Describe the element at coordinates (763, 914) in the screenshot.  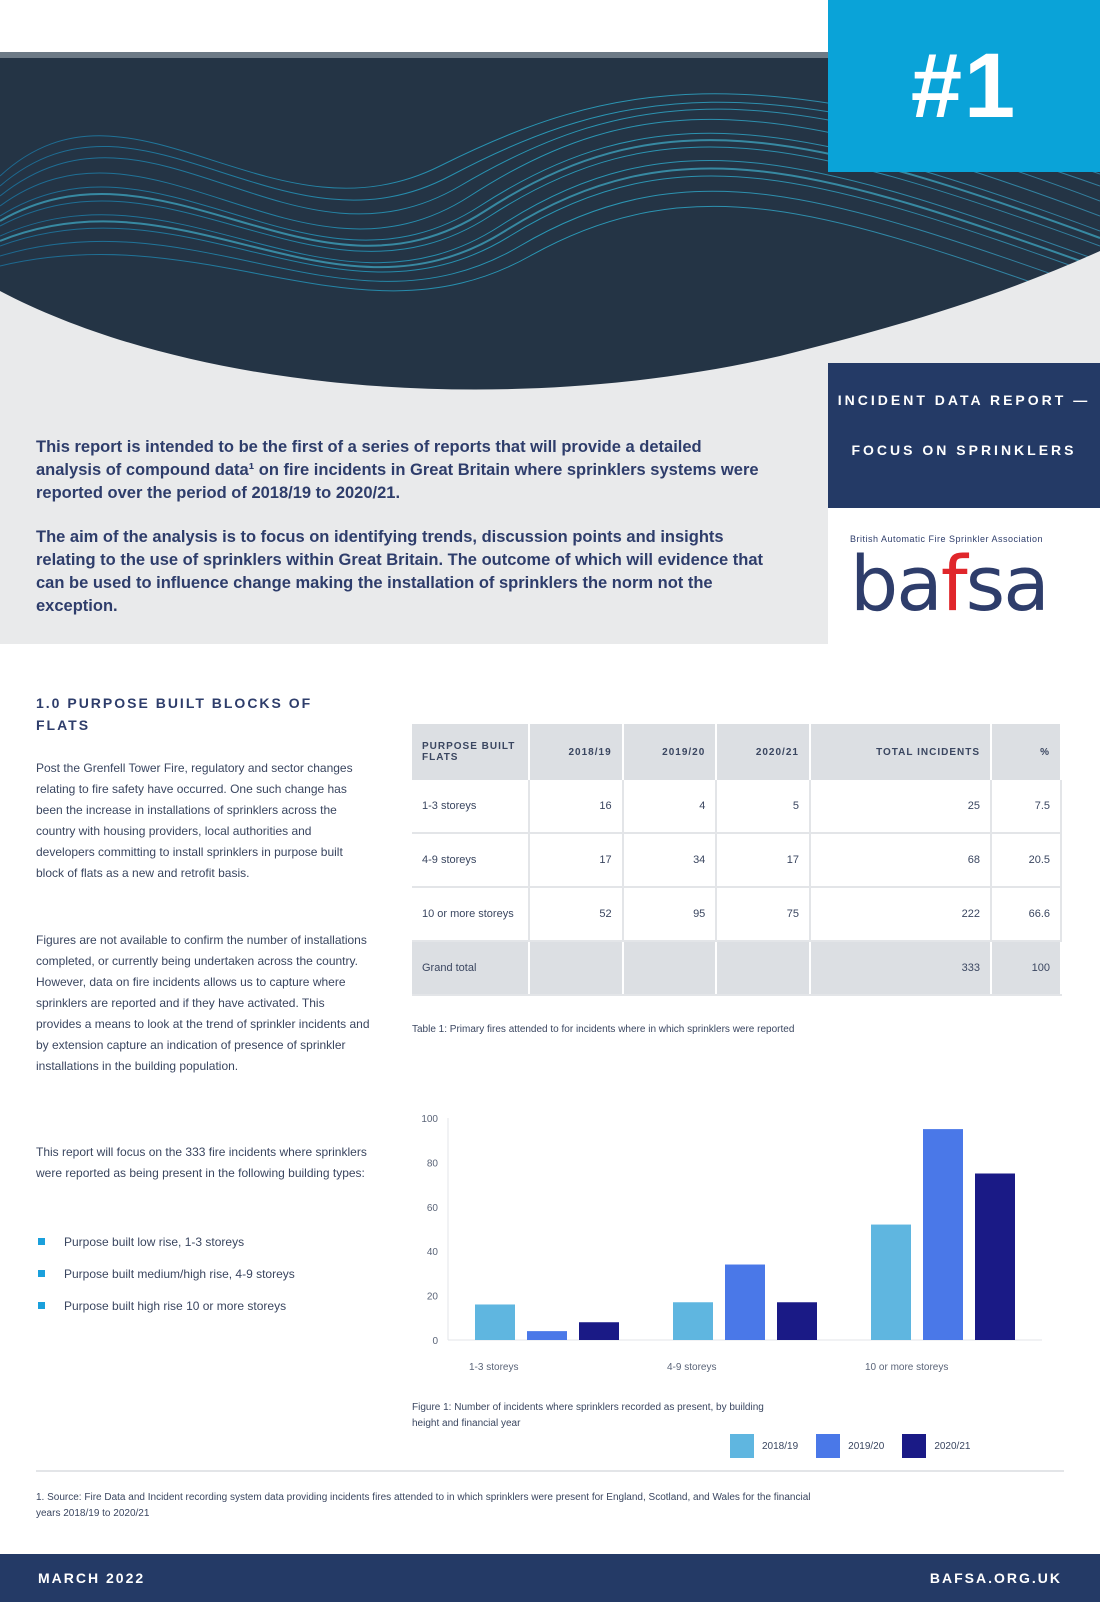
I see `table-cell: 75` at that location.